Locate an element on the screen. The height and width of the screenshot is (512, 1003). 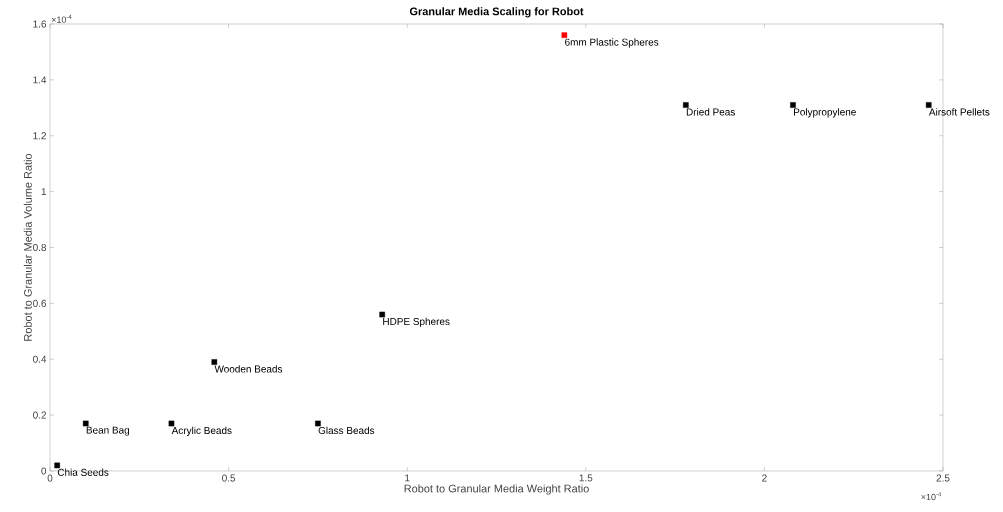
annotation: 6mm Plastic Spheres is located at coordinates (612, 43).